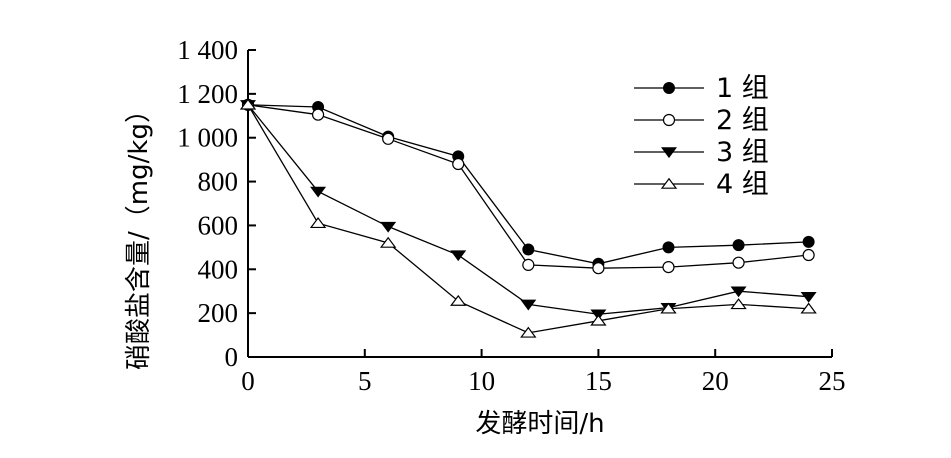 This screenshot has width=951, height=458. I want to click on y-axis-title: 硝酸盐含量/（mg/kg）, so click(139, 233).